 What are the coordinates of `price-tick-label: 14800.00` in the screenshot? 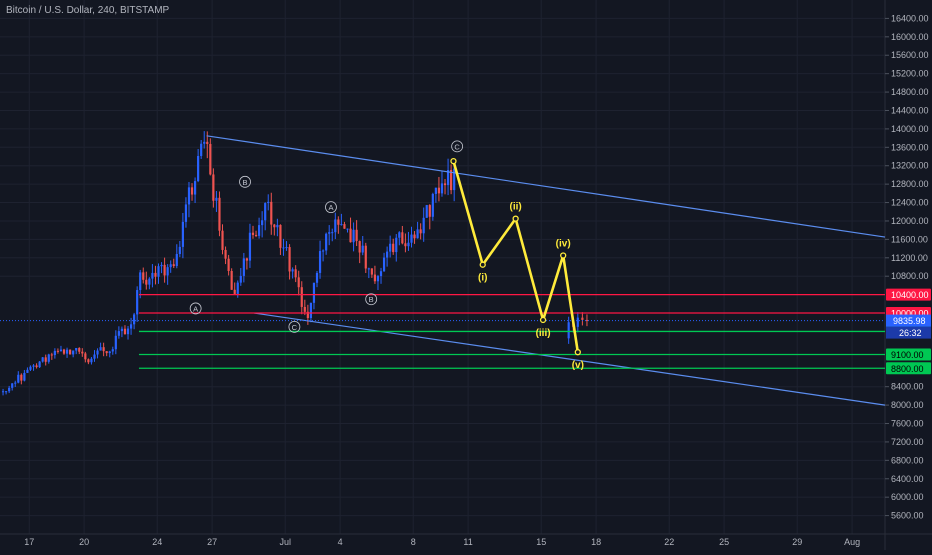 It's located at (910, 92).